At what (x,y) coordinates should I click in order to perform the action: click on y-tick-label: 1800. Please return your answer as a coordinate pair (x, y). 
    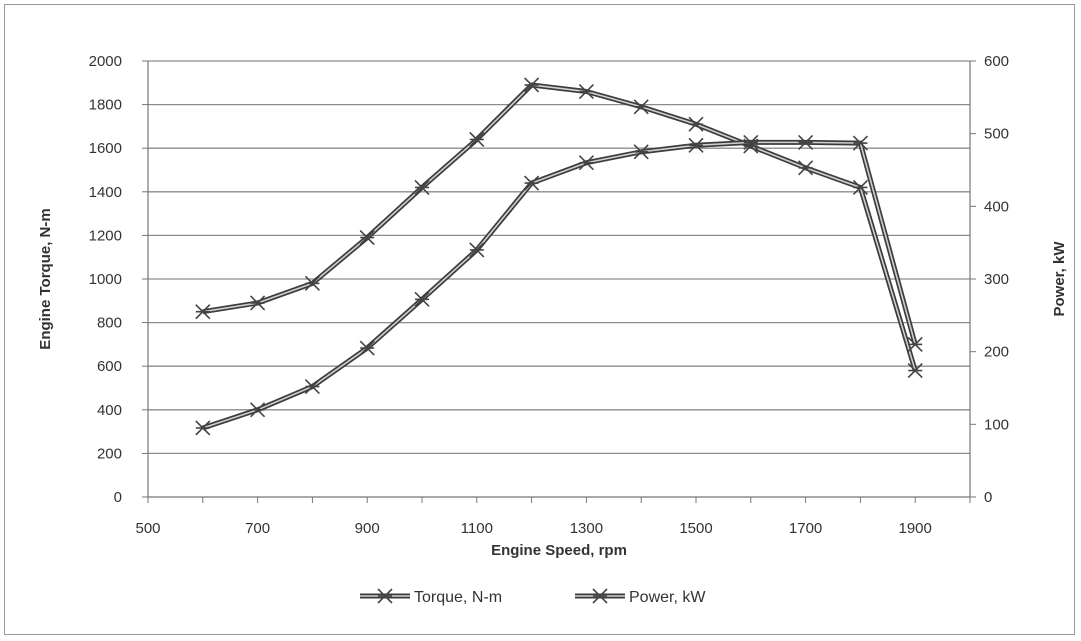
    Looking at the image, I should click on (105, 105).